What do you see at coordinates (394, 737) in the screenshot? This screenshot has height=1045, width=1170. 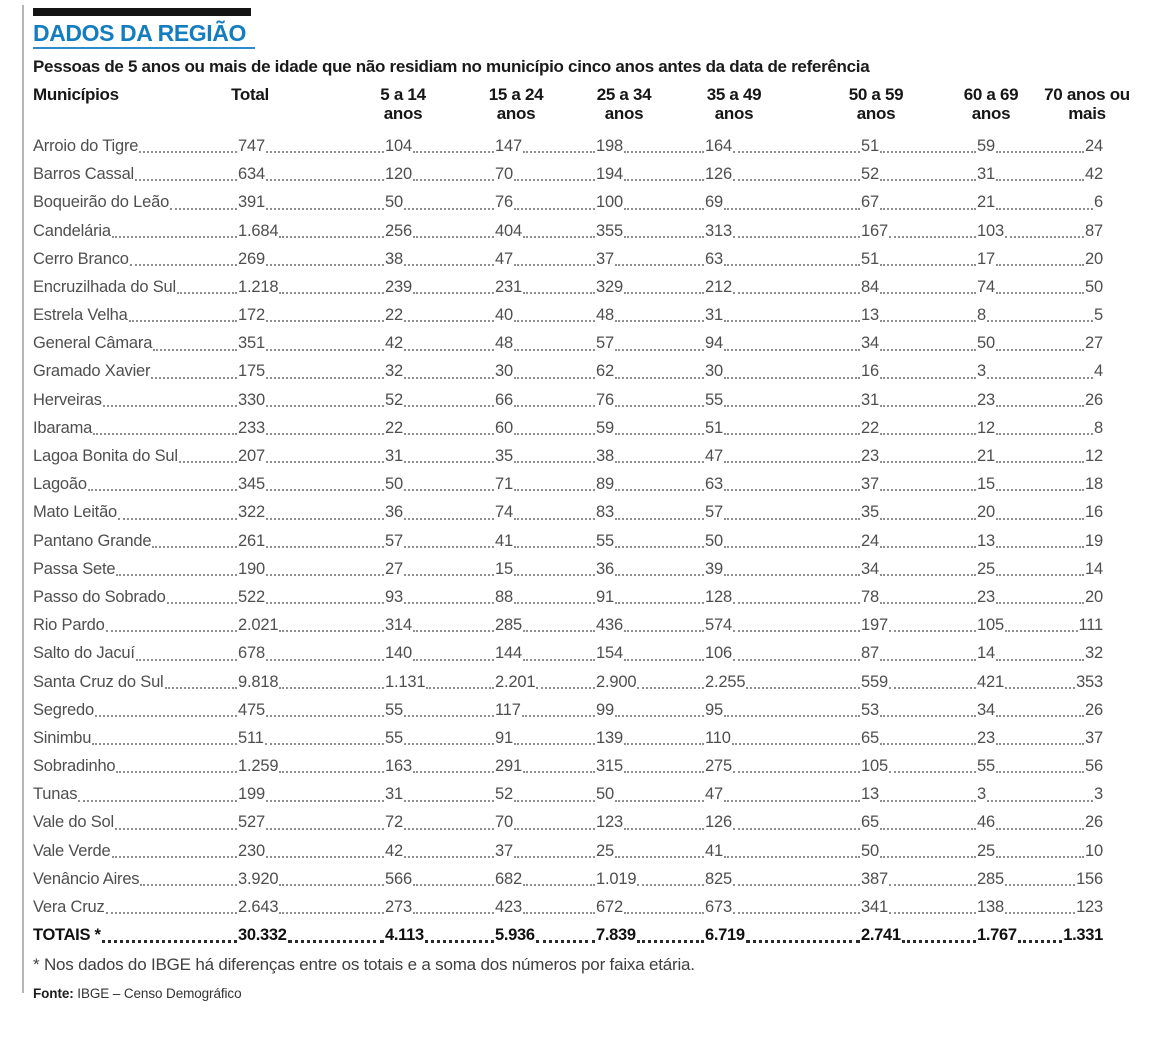 I see `cell-value: 55` at bounding box center [394, 737].